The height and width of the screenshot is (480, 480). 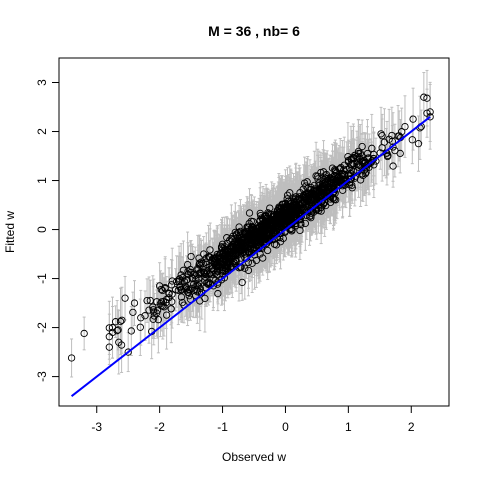 I want to click on y-tick-label: 1, so click(x=42, y=180).